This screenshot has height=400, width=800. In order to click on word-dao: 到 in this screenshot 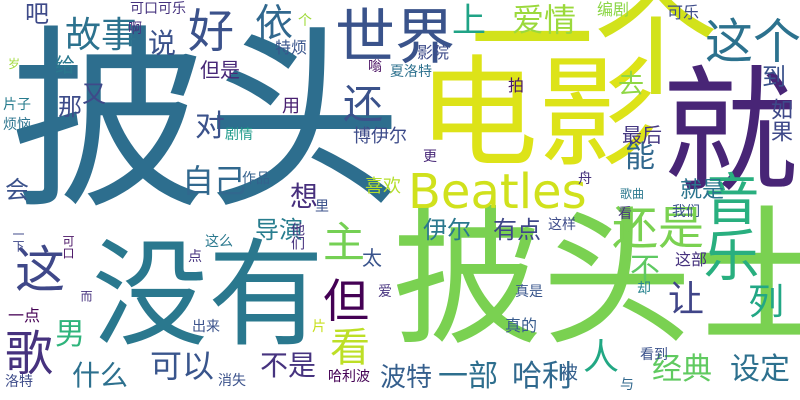, I will do `click(774, 77)`.